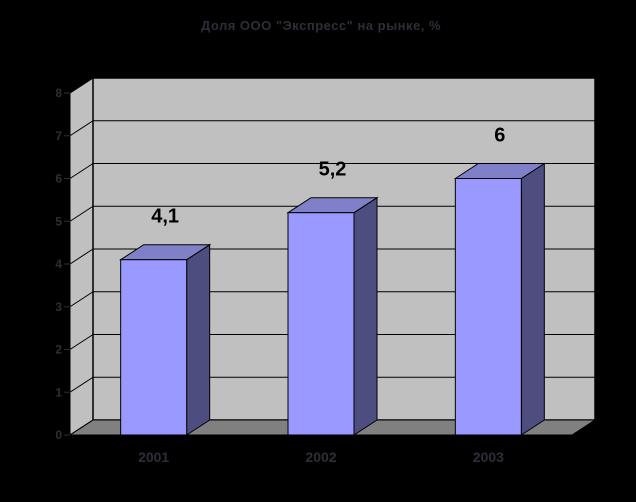  What do you see at coordinates (320, 457) in the screenshot?
I see `x-axis-label: 2002` at bounding box center [320, 457].